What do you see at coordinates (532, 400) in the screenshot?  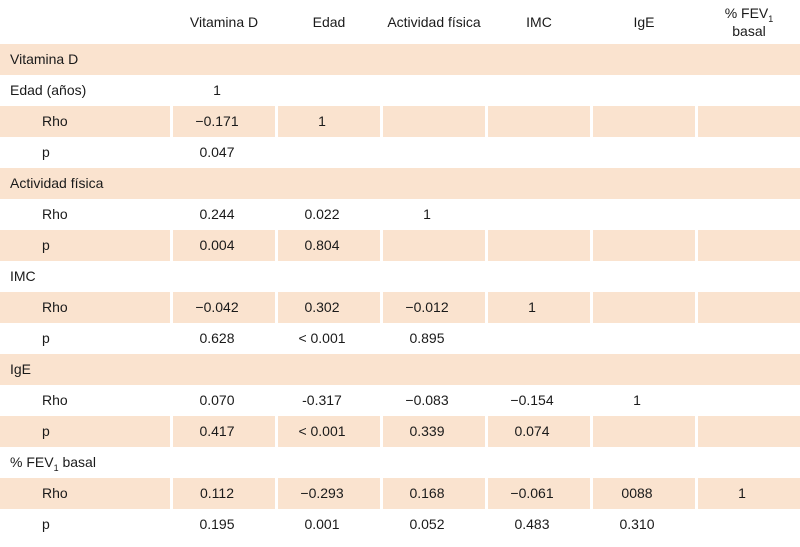 I see `table-cell: −0.154` at bounding box center [532, 400].